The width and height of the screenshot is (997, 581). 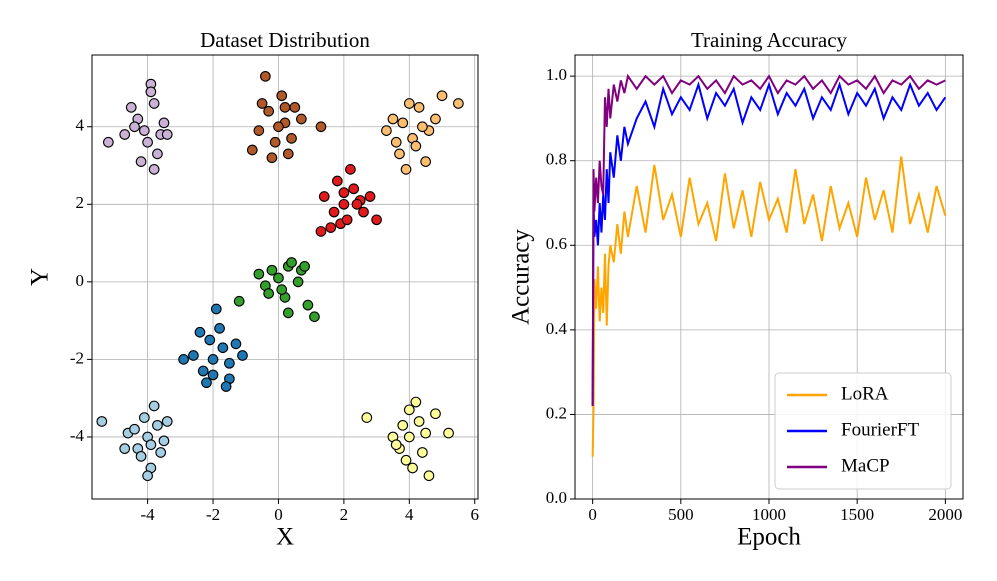 I want to click on y-tick-label: 0.2, so click(x=556, y=412).